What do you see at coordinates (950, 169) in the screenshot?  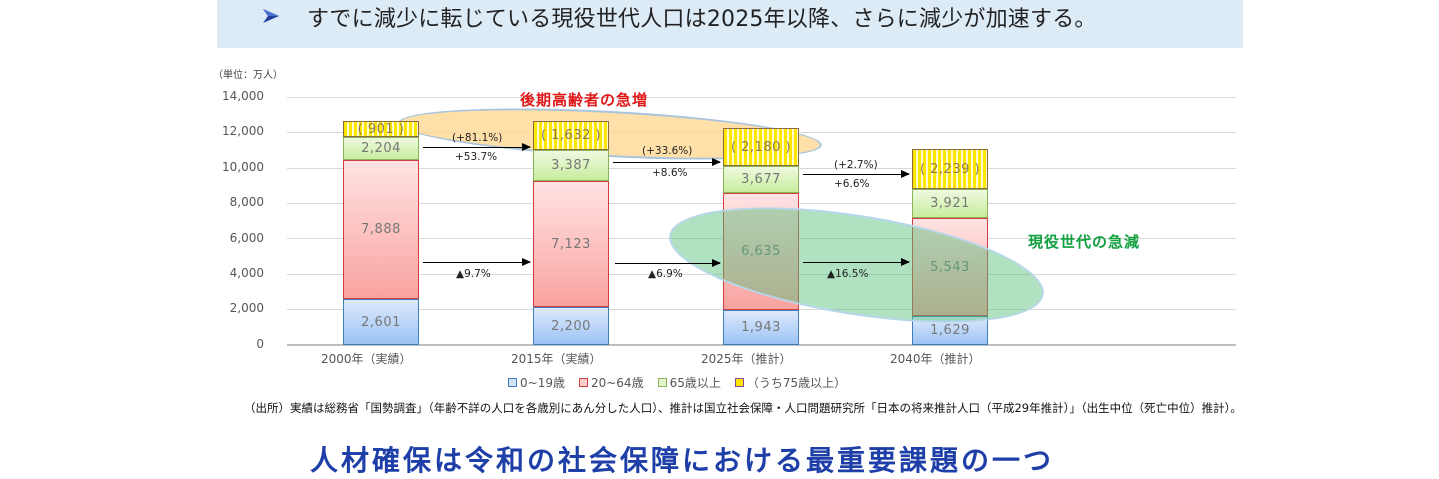 I see `segment-75plus: ( 2,239 )` at bounding box center [950, 169].